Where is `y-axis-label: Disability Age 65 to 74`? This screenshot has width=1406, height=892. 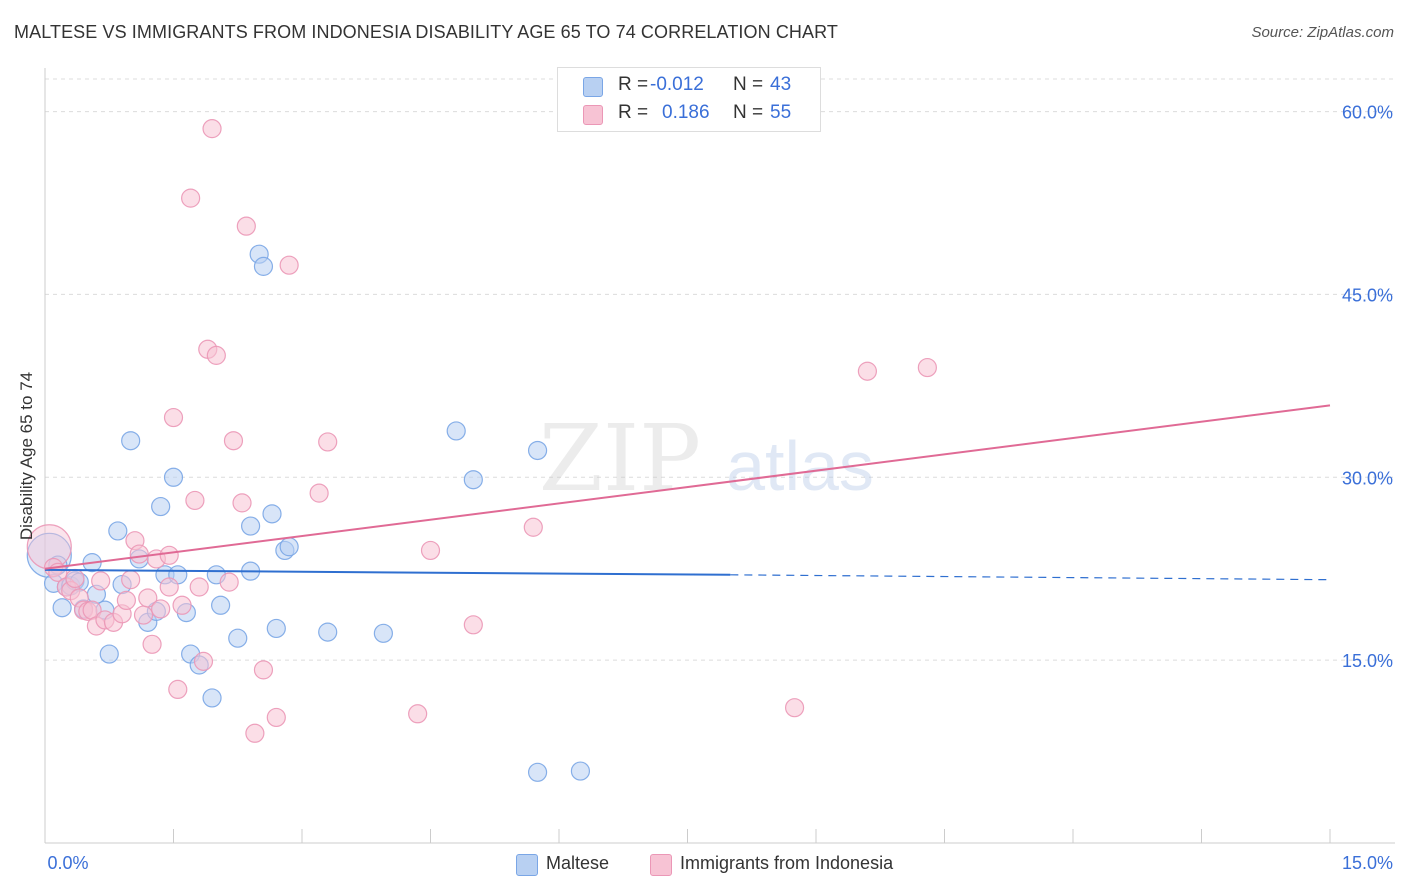
y-axis-label: Disability Age 65 to 74 is located at coordinates (26, 456).